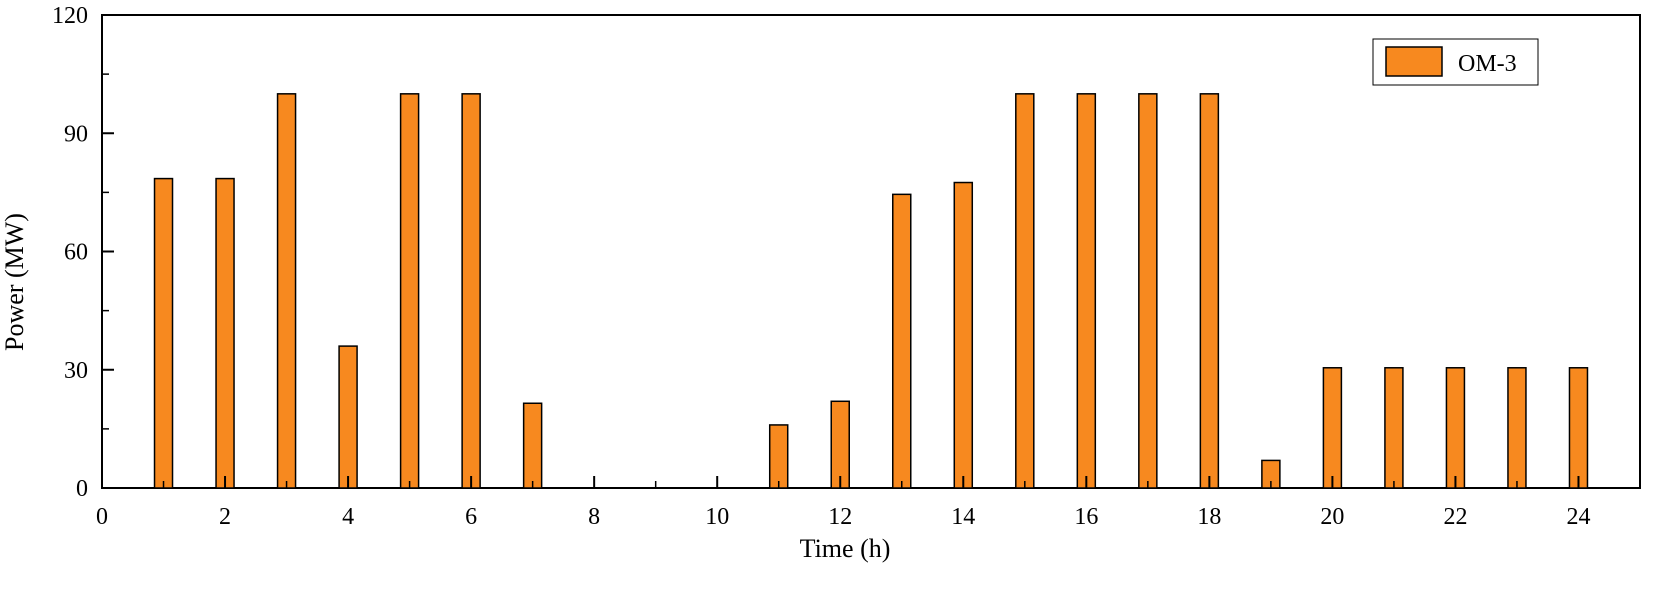  What do you see at coordinates (840, 517) in the screenshot?
I see `x-tick-label-12: 12` at bounding box center [840, 517].